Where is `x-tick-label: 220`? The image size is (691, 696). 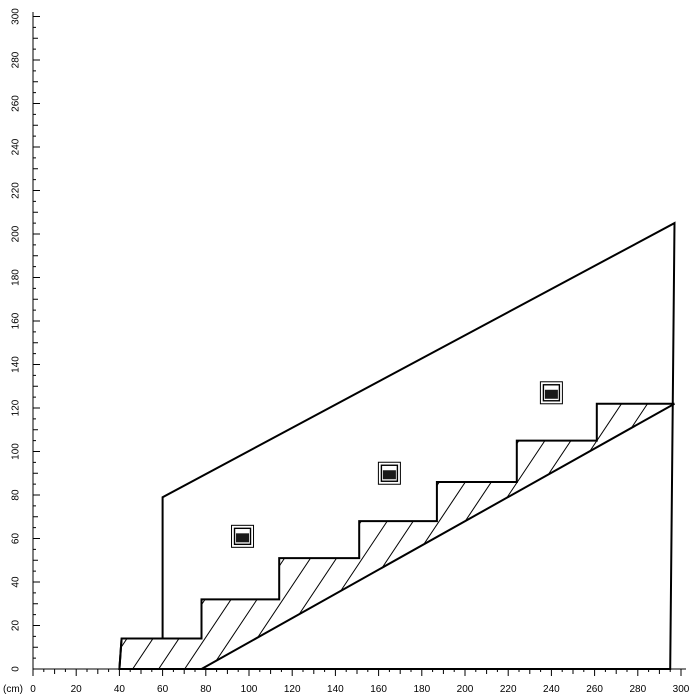
x-tick-label: 220 is located at coordinates (508, 689).